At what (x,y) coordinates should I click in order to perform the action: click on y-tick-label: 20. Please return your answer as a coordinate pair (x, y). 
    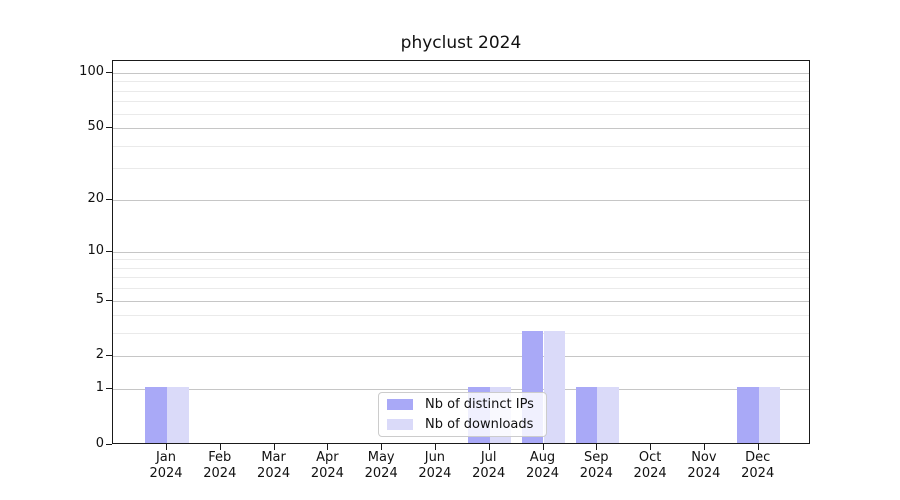
    Looking at the image, I should click on (95, 198).